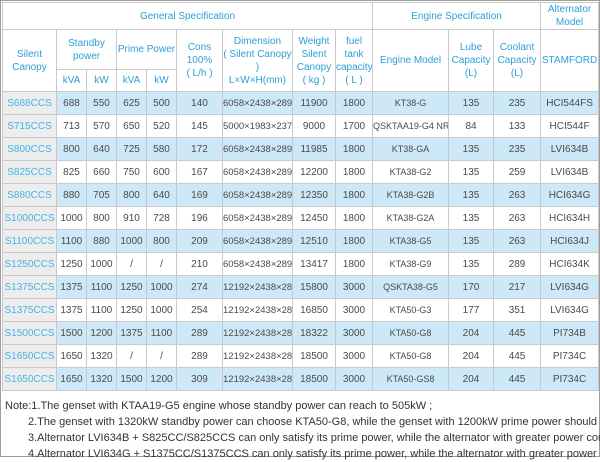 Image resolution: width=600 pixels, height=462 pixels. I want to click on cell-standby_kw: 1320, so click(101, 356).